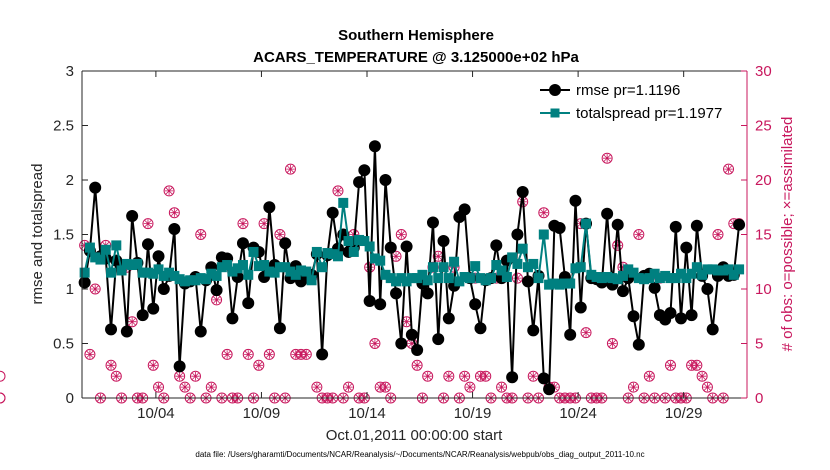  Describe the element at coordinates (555, 90) in the screenshot. I see `legend-circle-marker` at that location.